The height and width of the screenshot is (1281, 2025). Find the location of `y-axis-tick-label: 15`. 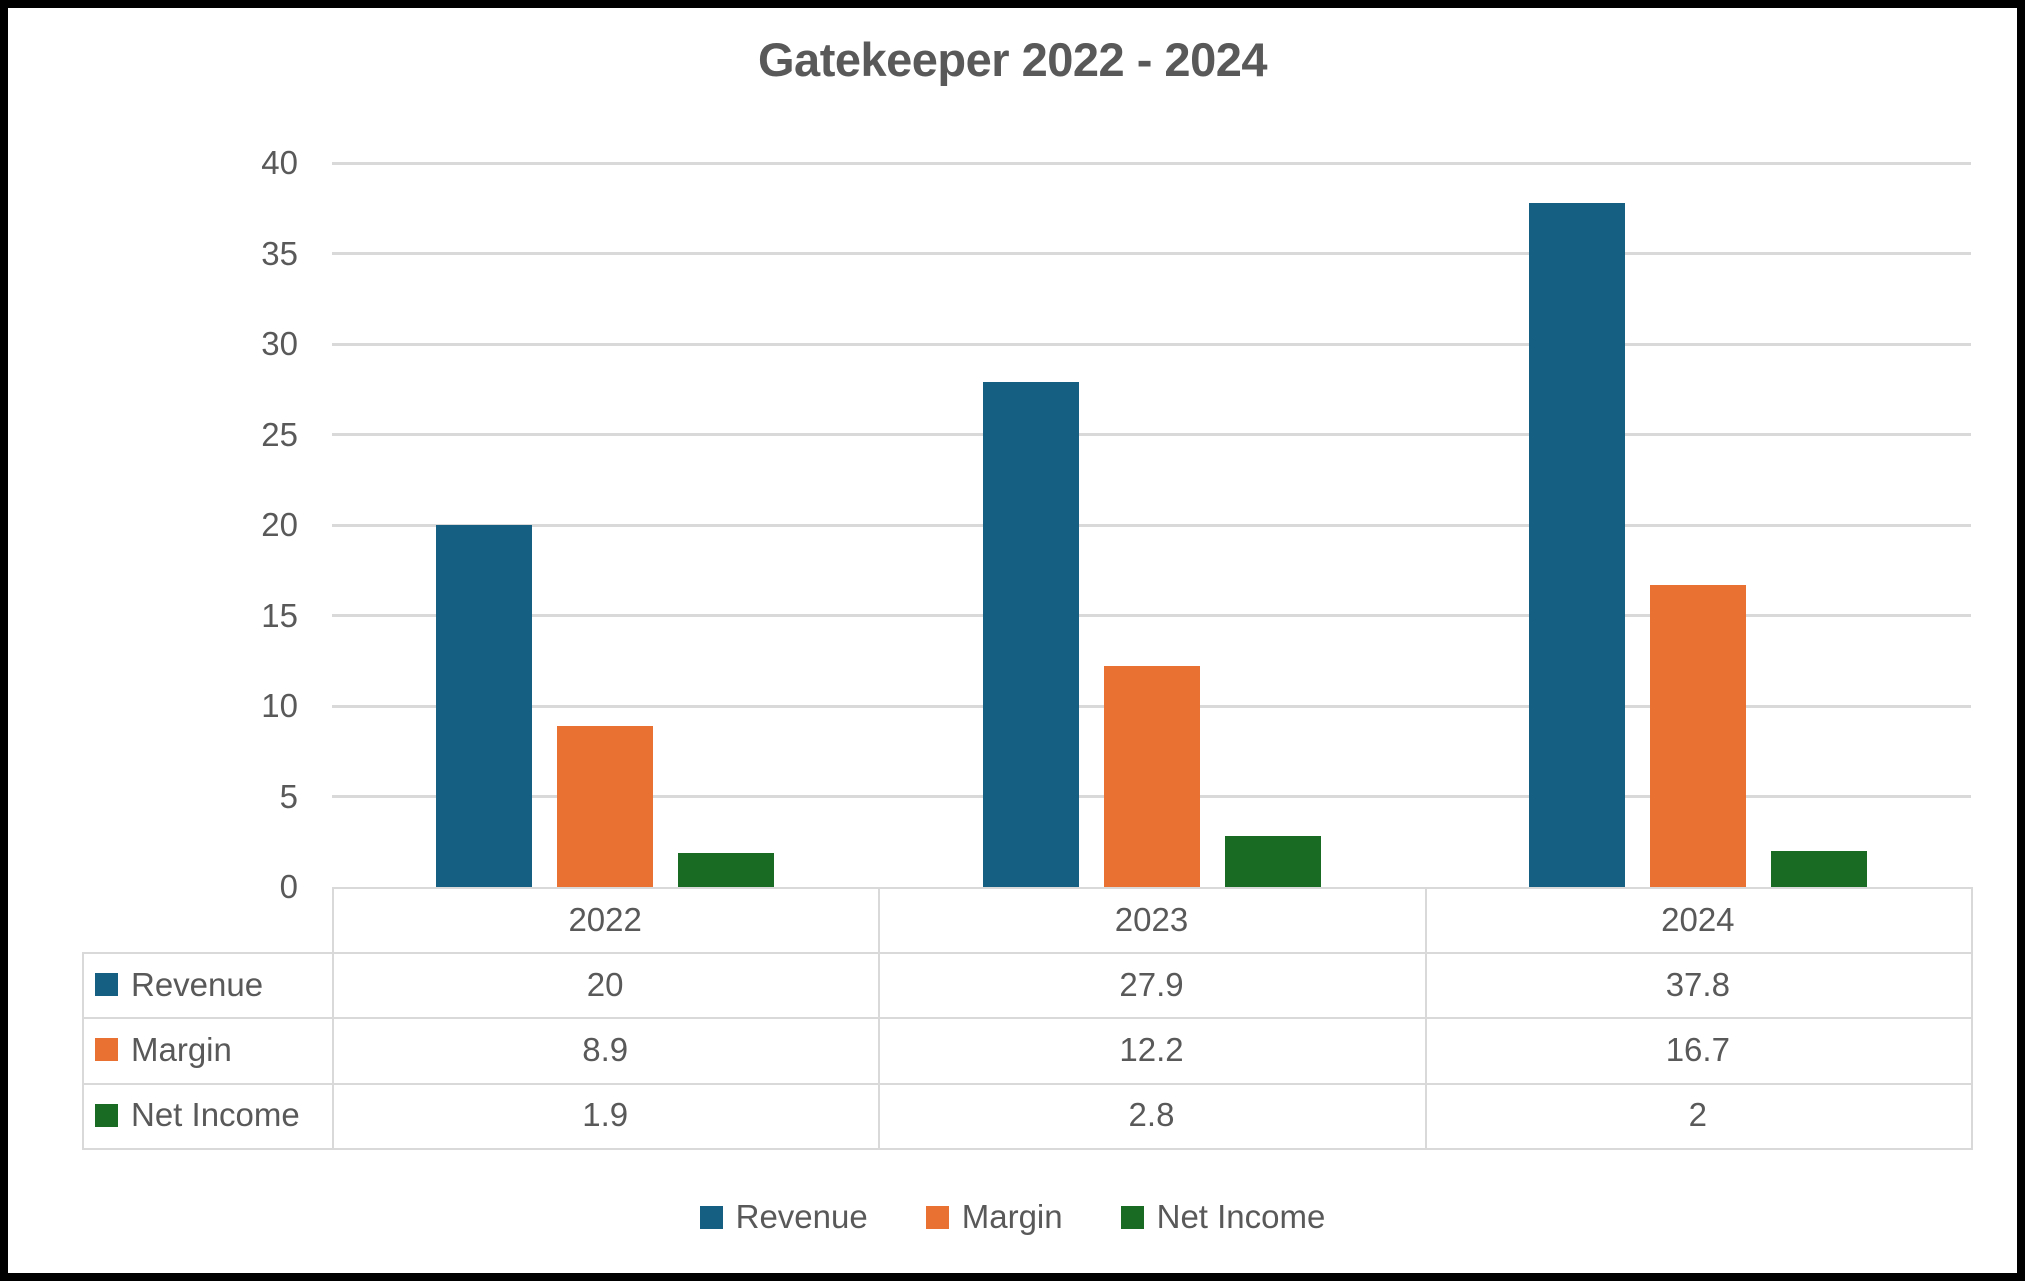

y-axis-tick-label: 15 is located at coordinates (279, 615).